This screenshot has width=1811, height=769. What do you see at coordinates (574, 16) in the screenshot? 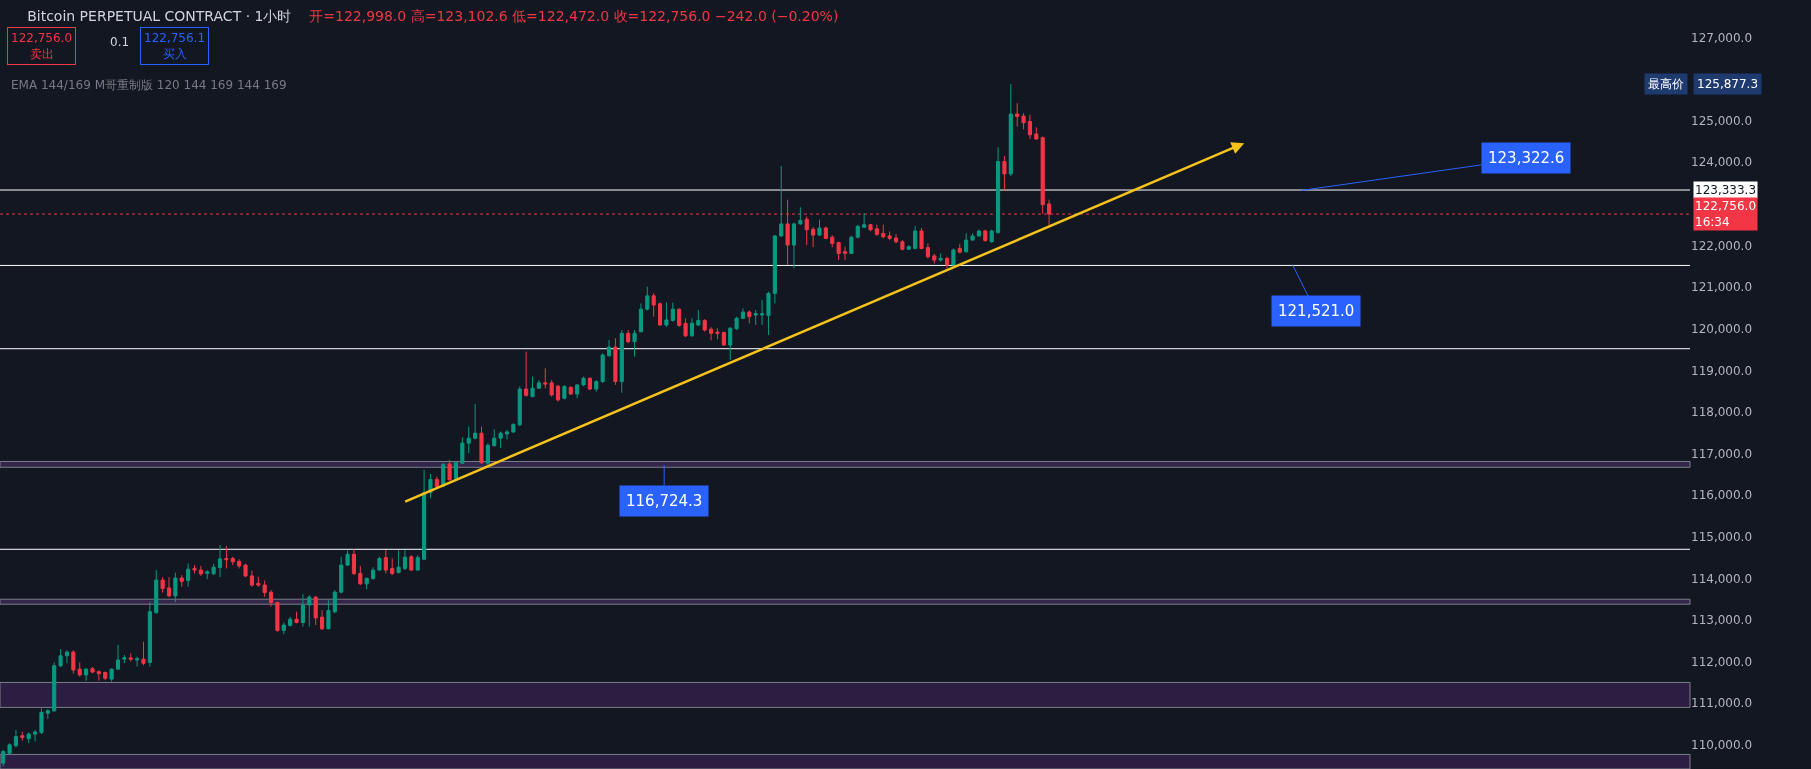
I see `text: 开=122,998.0 高=123,102.6 低=122,472.0 收=122,756.0 −242.0 (−0.20%)` at bounding box center [574, 16].